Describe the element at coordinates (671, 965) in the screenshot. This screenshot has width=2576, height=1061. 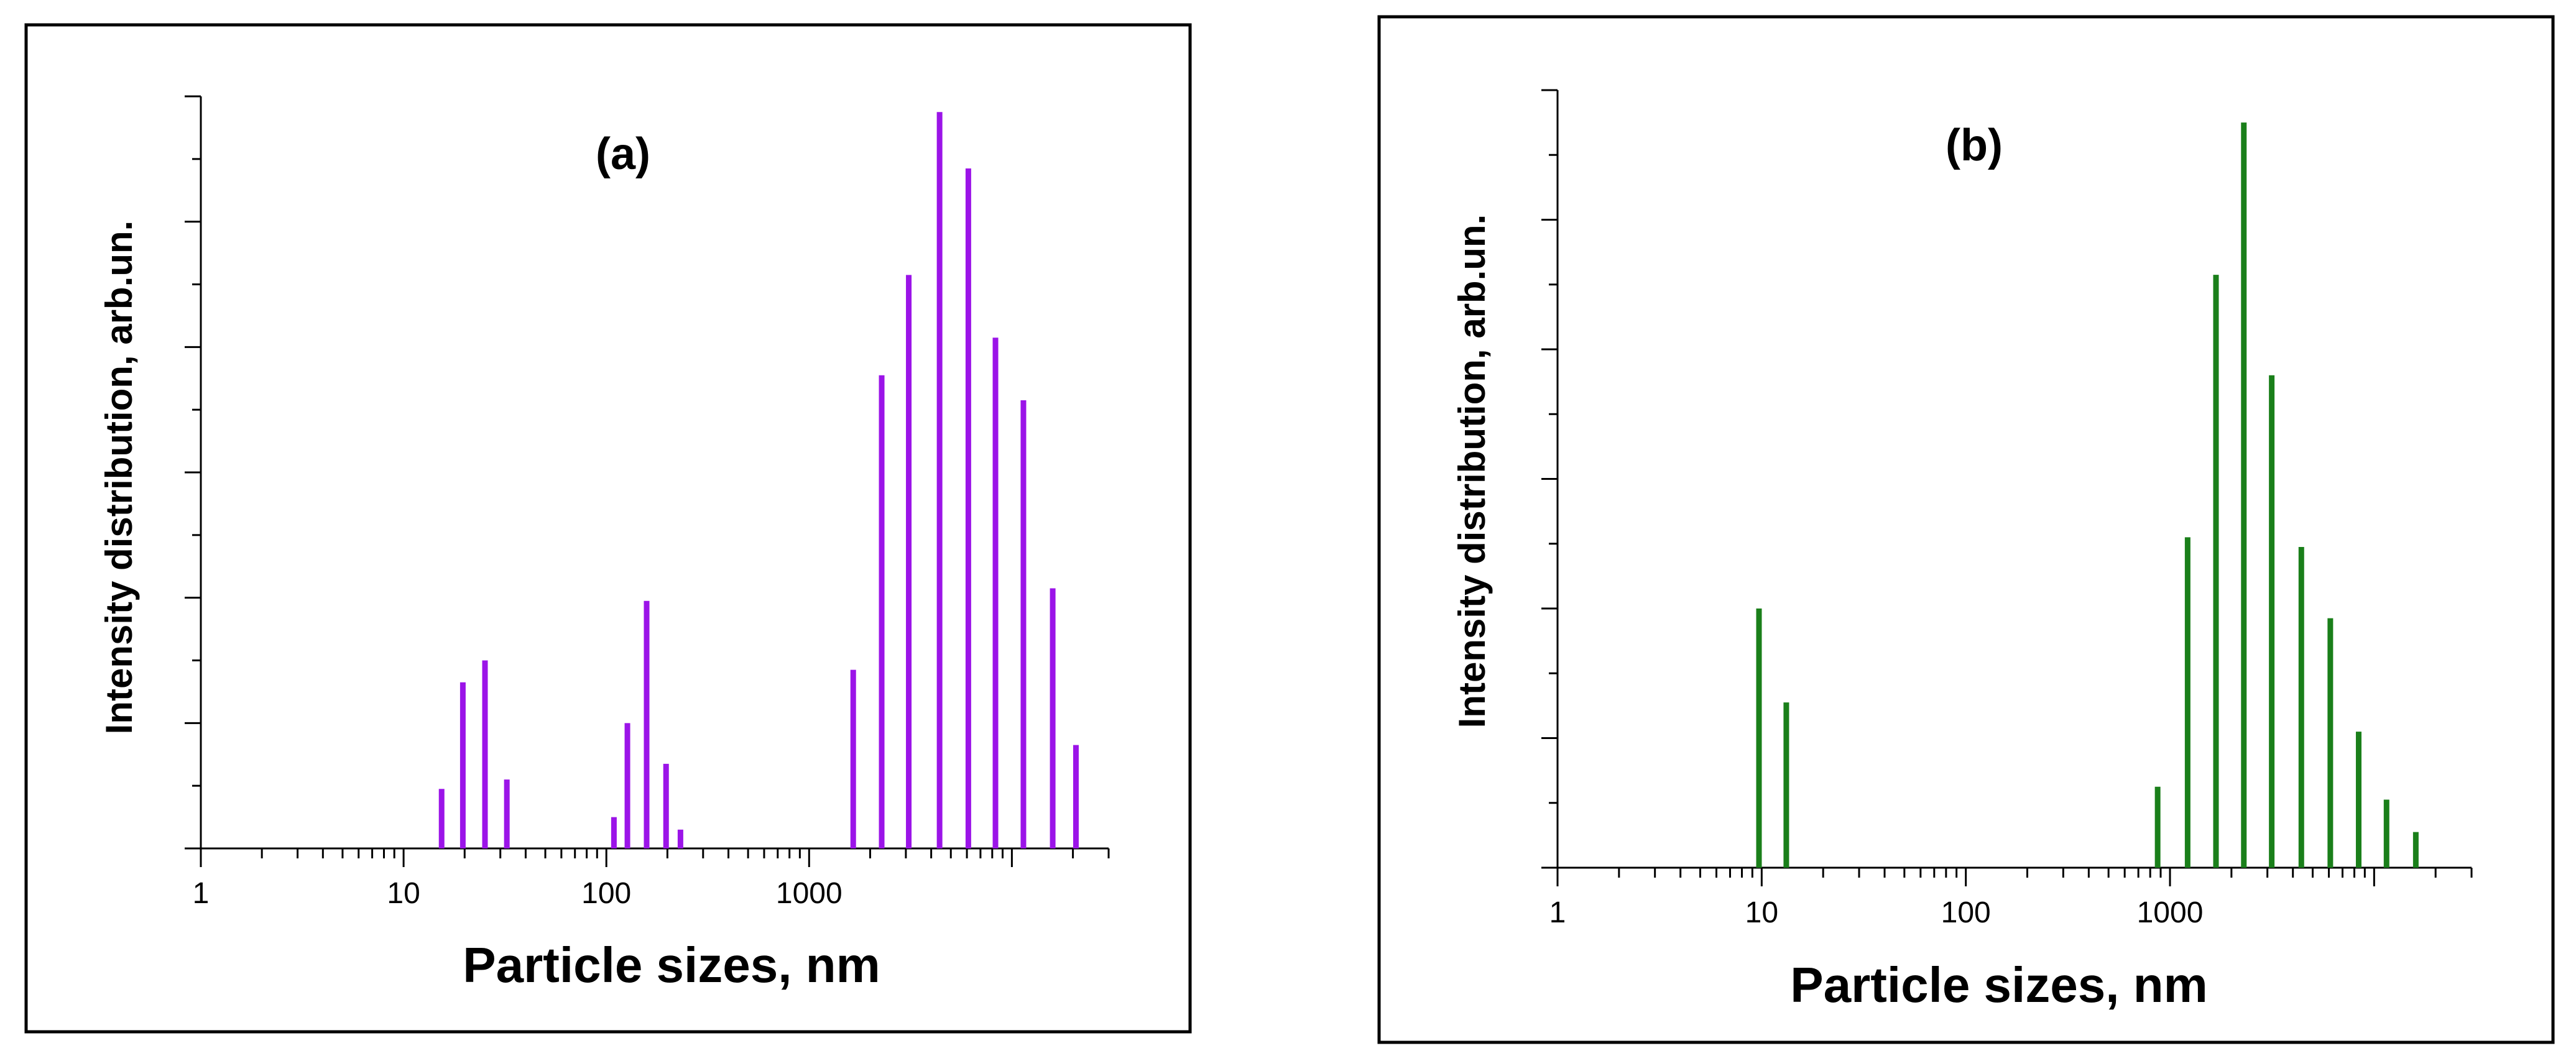
I see `panel-a-x-axis-title: Particle sizes, nm` at that location.